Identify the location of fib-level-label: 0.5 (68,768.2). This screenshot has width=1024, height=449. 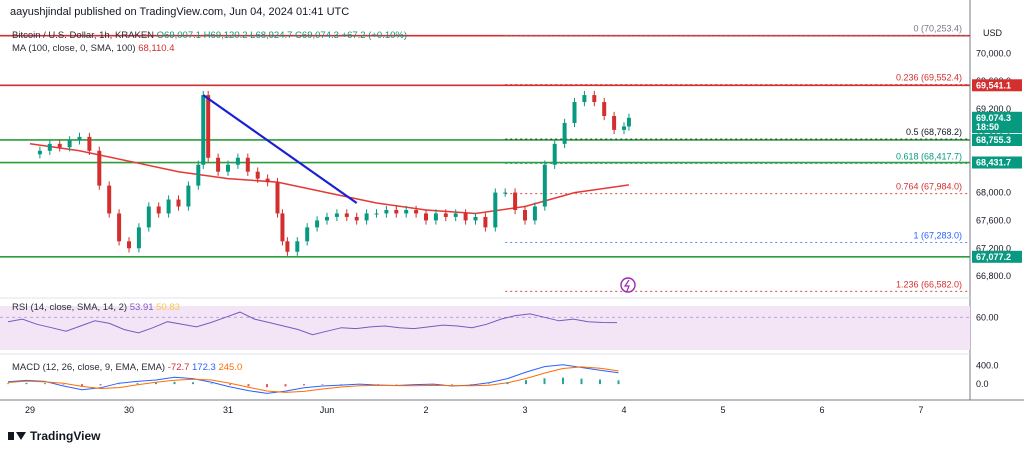
(934, 132).